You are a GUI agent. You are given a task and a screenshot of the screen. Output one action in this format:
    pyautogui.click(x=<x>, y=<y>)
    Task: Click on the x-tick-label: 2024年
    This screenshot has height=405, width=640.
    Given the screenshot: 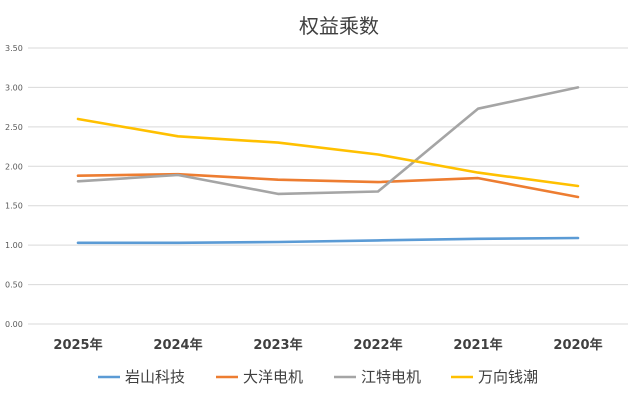 What is the action you would take?
    pyautogui.click(x=177, y=345)
    